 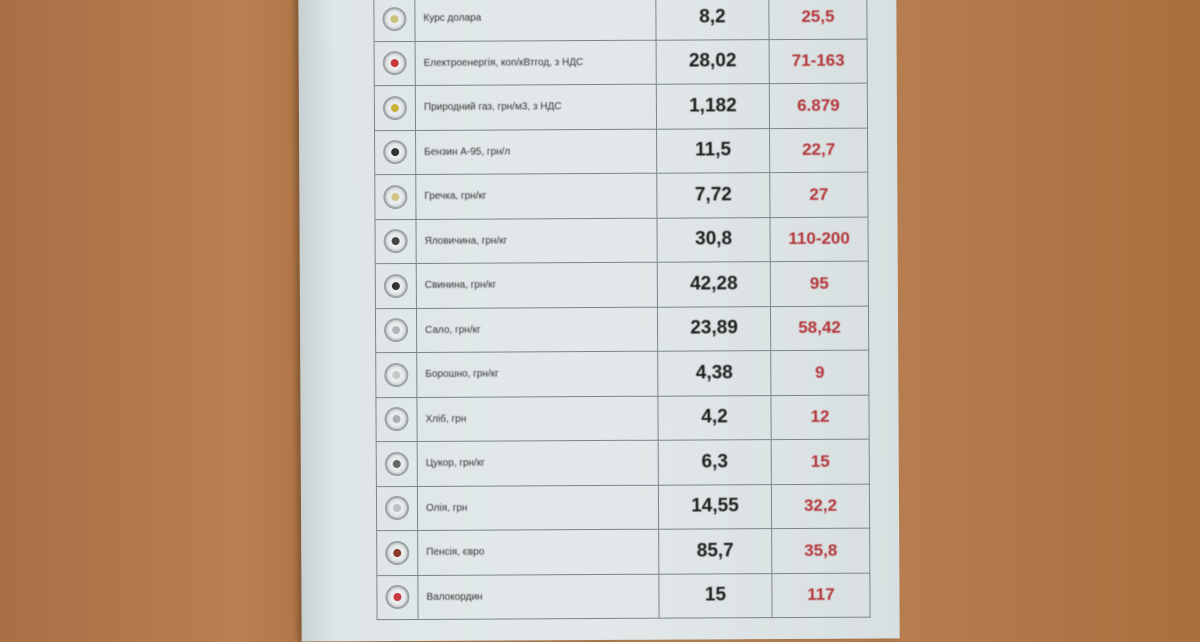 I want to click on new-price: 27, so click(x=818, y=195).